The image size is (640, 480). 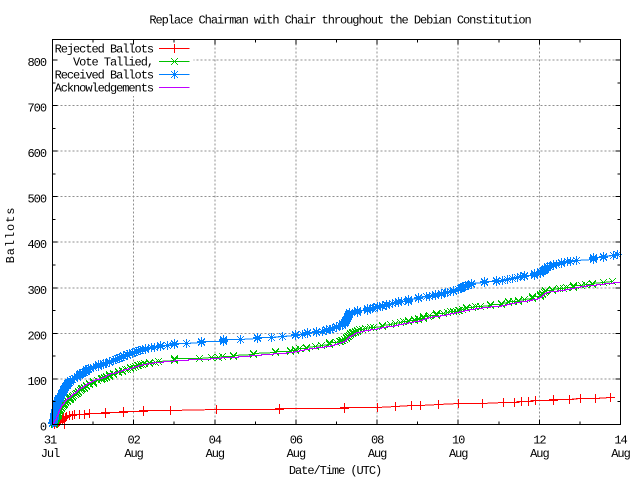 What do you see at coordinates (37, 336) in the screenshot?
I see `svg-text: 200` at bounding box center [37, 336].